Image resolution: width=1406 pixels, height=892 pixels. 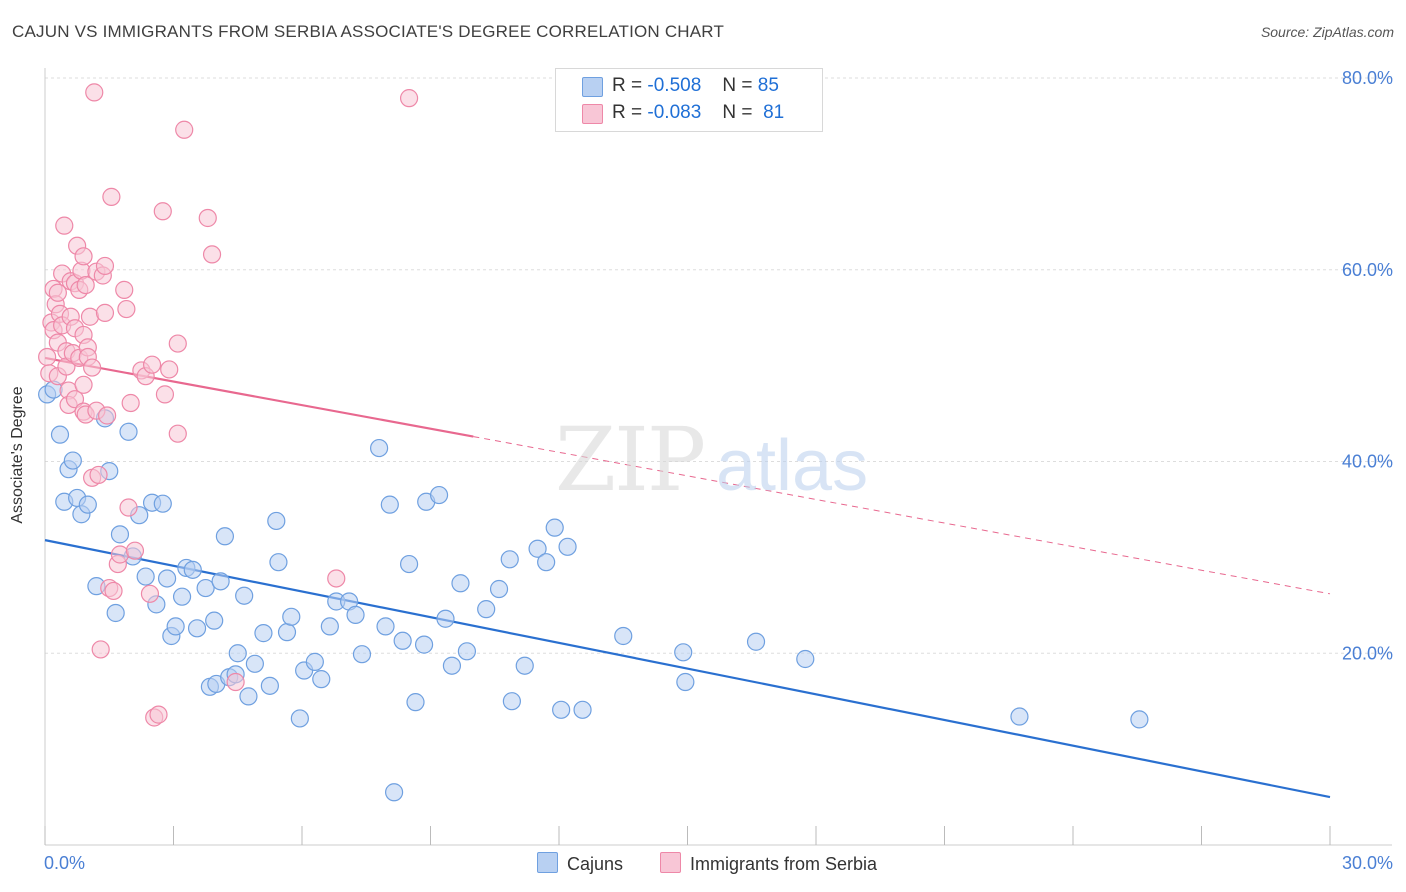 What do you see at coordinates (592, 87) in the screenshot?
I see `legend-swatch-cajuns` at bounding box center [592, 87].